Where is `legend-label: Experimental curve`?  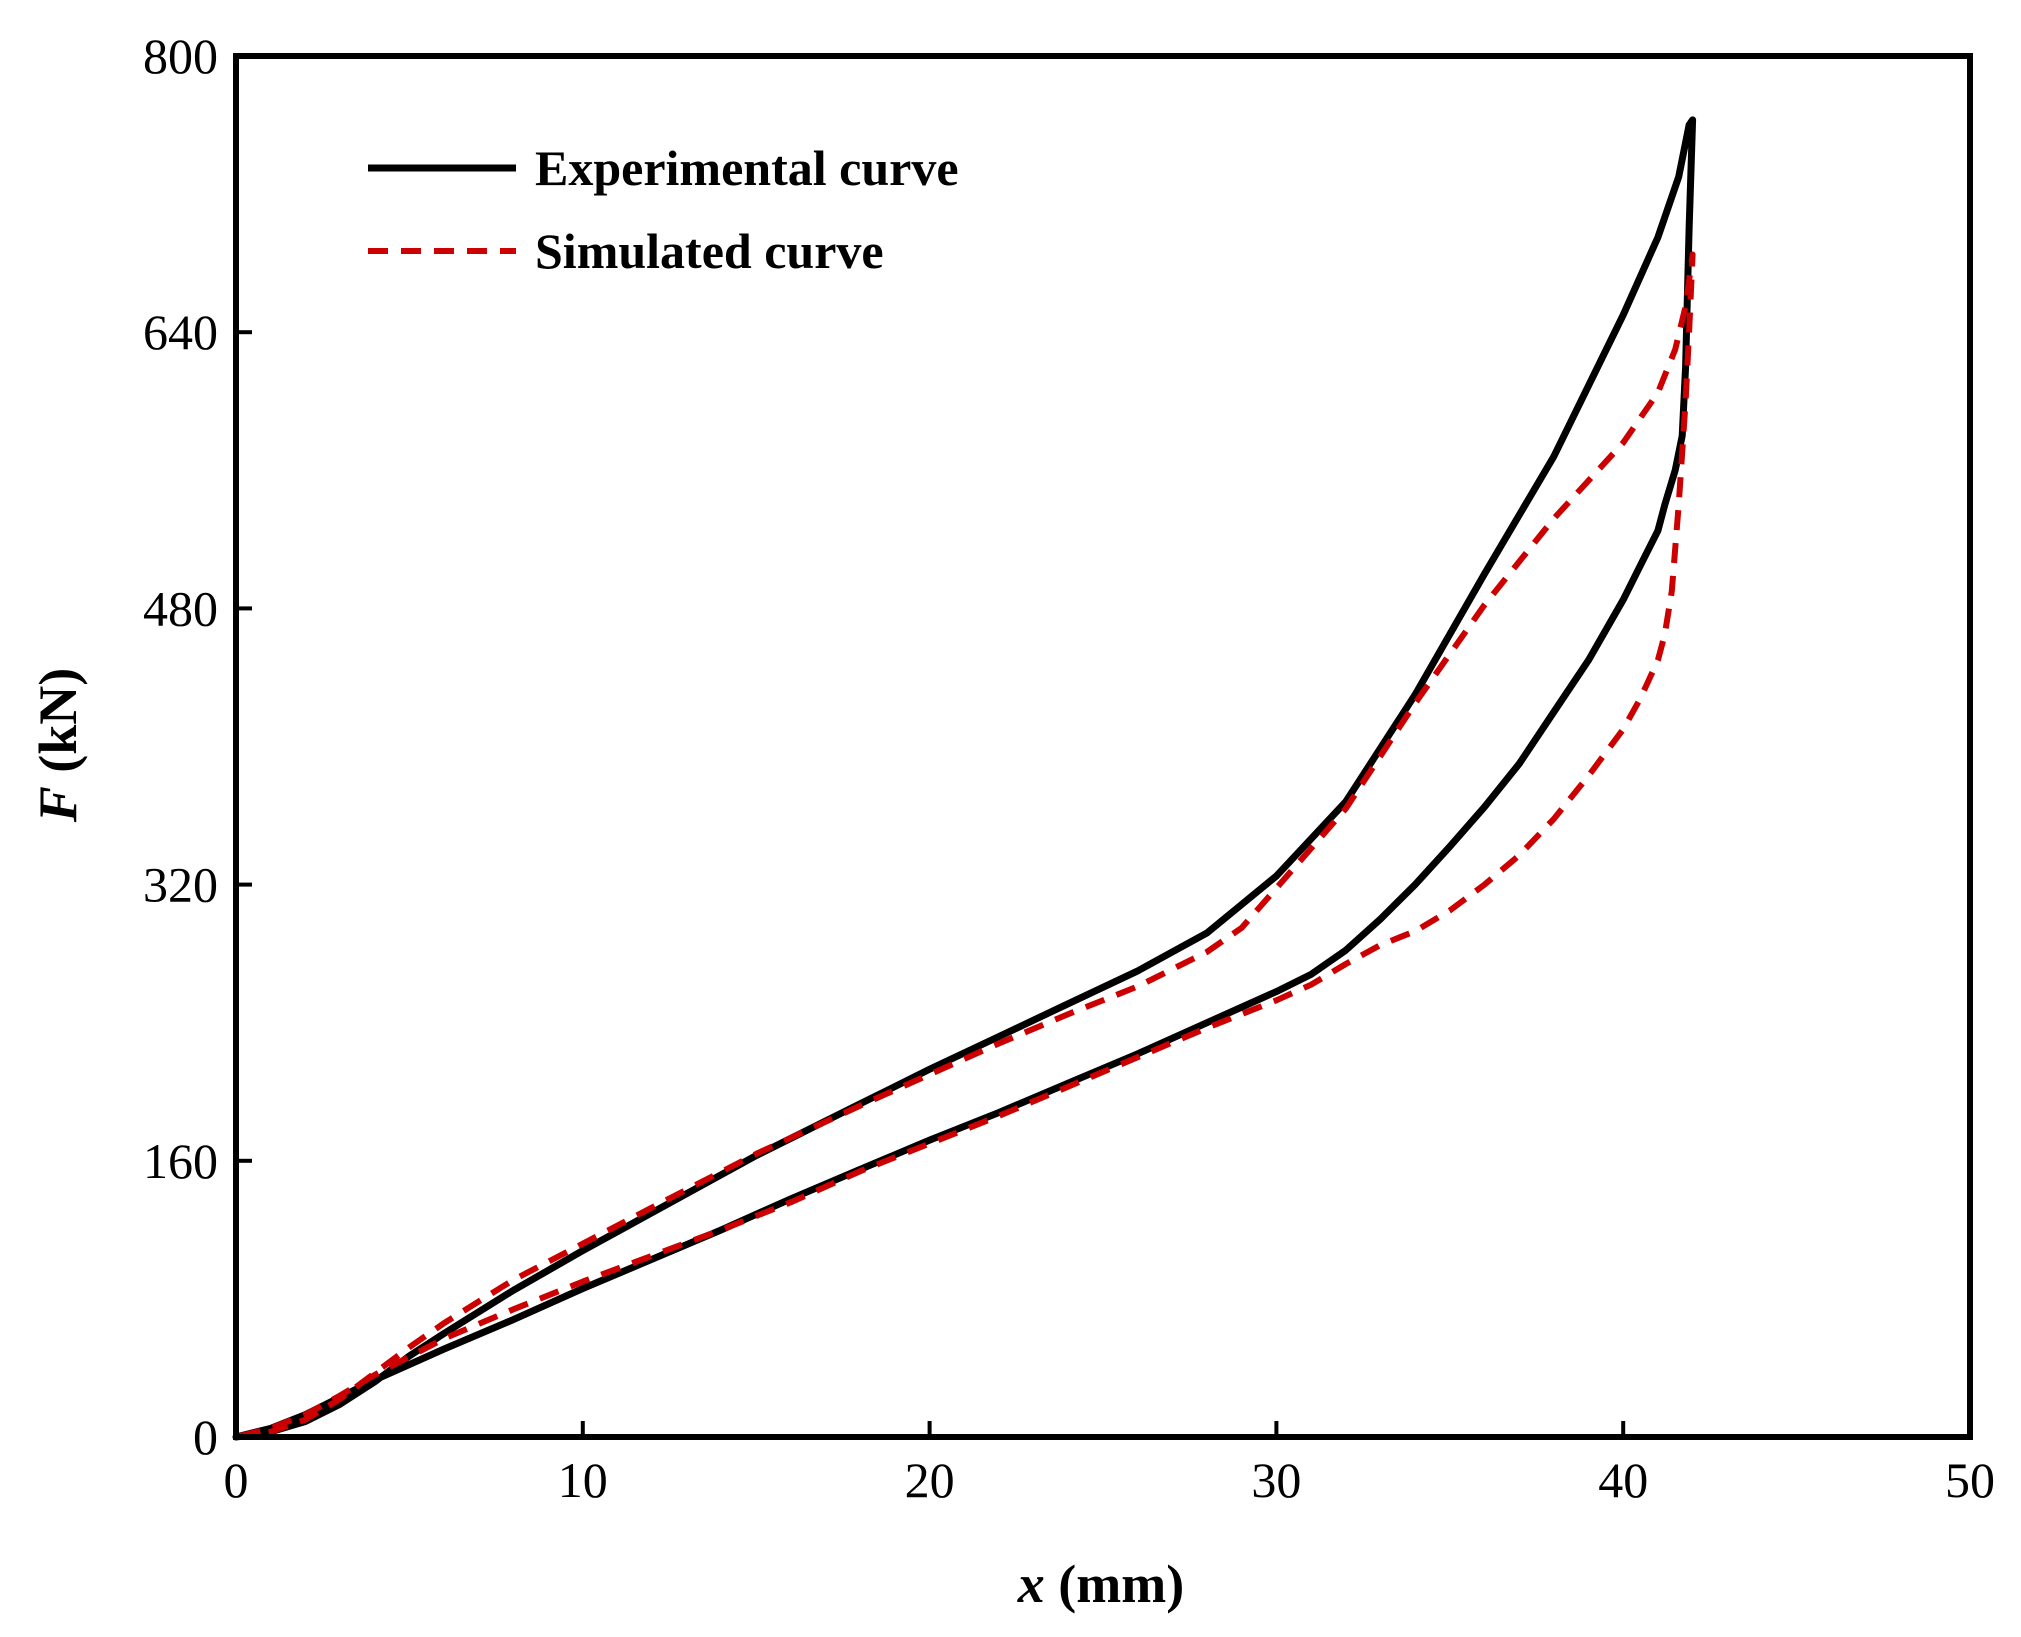
legend-label: Experimental curve is located at coordinates (747, 168).